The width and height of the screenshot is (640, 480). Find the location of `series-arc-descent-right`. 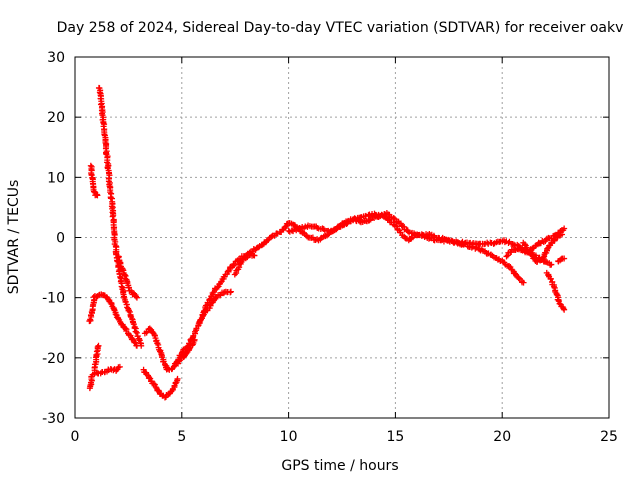

series-arc-descent-right is located at coordinates (127, 277).